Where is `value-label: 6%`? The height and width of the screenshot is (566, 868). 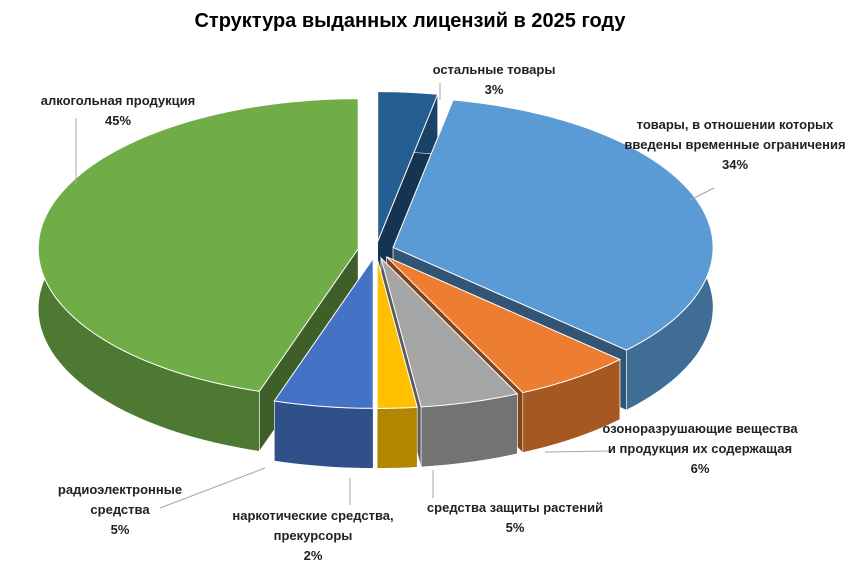
value-label: 6% is located at coordinates (700, 468).